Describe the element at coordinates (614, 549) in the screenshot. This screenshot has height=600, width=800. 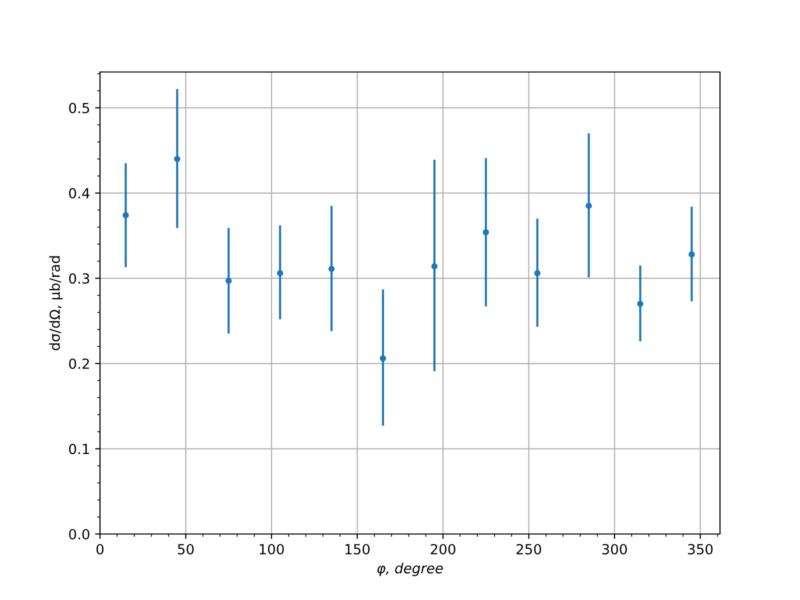
I see `x-tick-label: 300` at that location.